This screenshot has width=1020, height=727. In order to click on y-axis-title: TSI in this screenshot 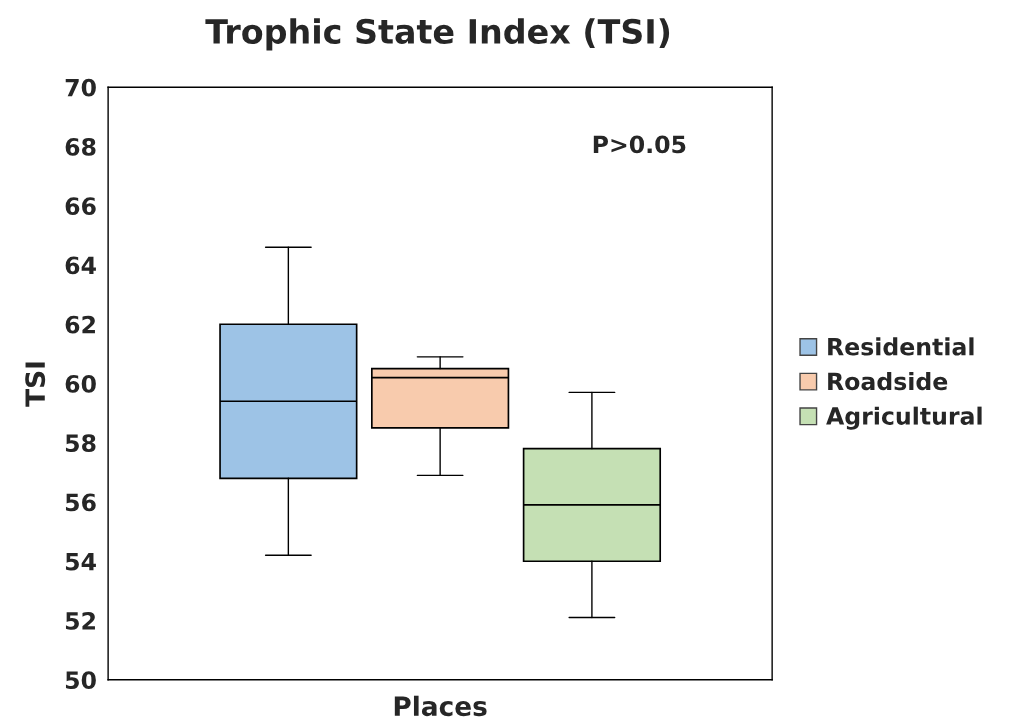, I will do `click(35, 384)`.